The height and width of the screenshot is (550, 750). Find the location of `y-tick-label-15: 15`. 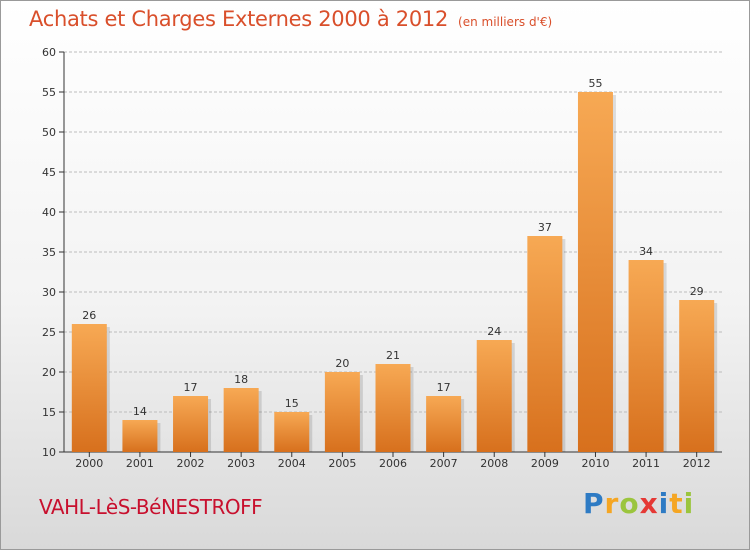

y-tick-label-15: 15 is located at coordinates (49, 412).